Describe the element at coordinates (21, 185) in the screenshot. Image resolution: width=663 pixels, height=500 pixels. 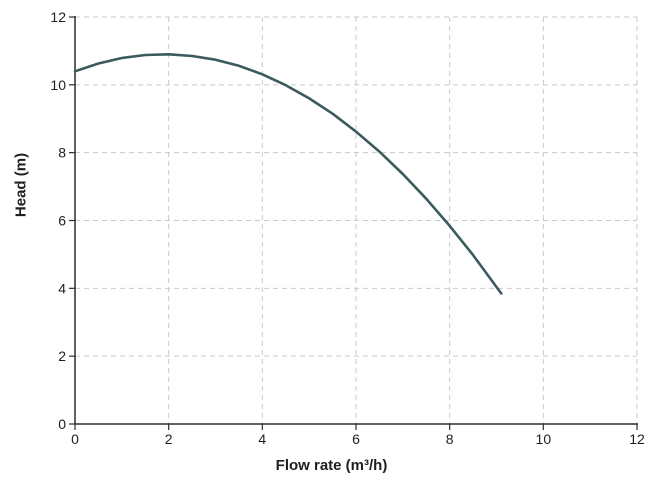
I see `y-axis-title: Head (m)` at that location.